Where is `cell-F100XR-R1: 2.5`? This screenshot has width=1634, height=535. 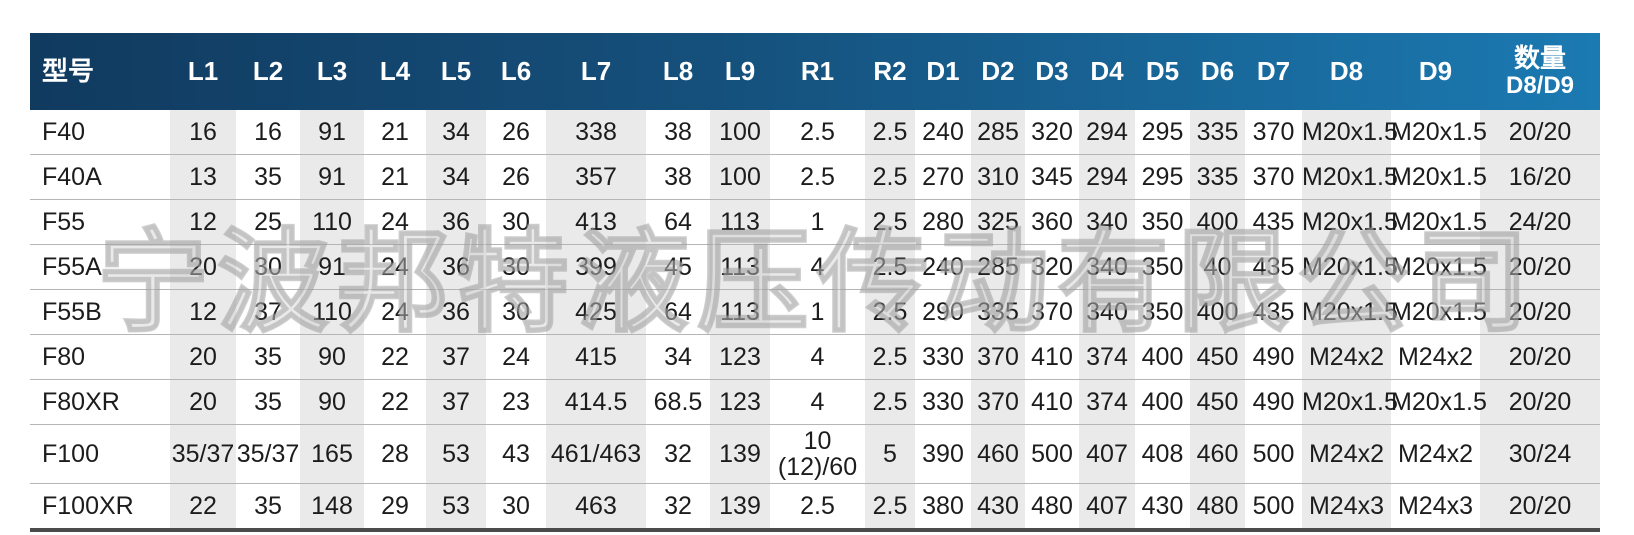 cell-F100XR-R1: 2.5 is located at coordinates (817, 505).